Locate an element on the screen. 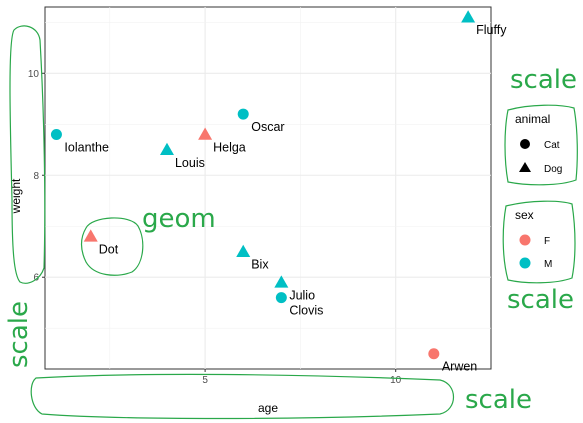  legend-dog-label: Dog is located at coordinates (553, 169).